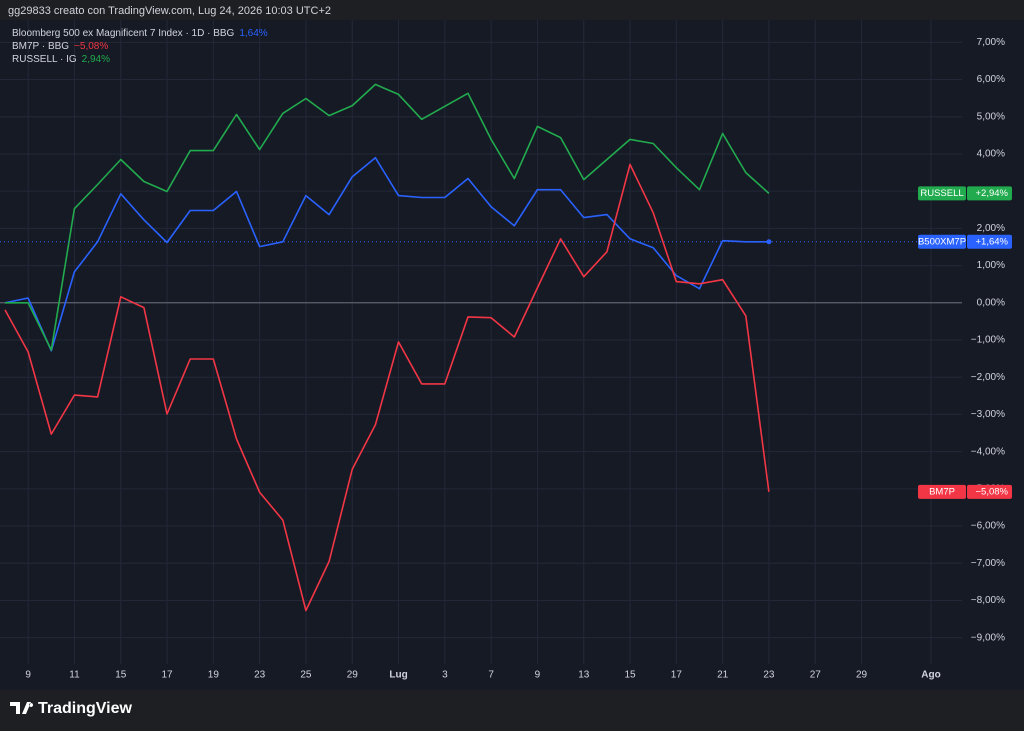  Describe the element at coordinates (96, 59) in the screenshot. I see `legend-value: 2,94%` at that location.